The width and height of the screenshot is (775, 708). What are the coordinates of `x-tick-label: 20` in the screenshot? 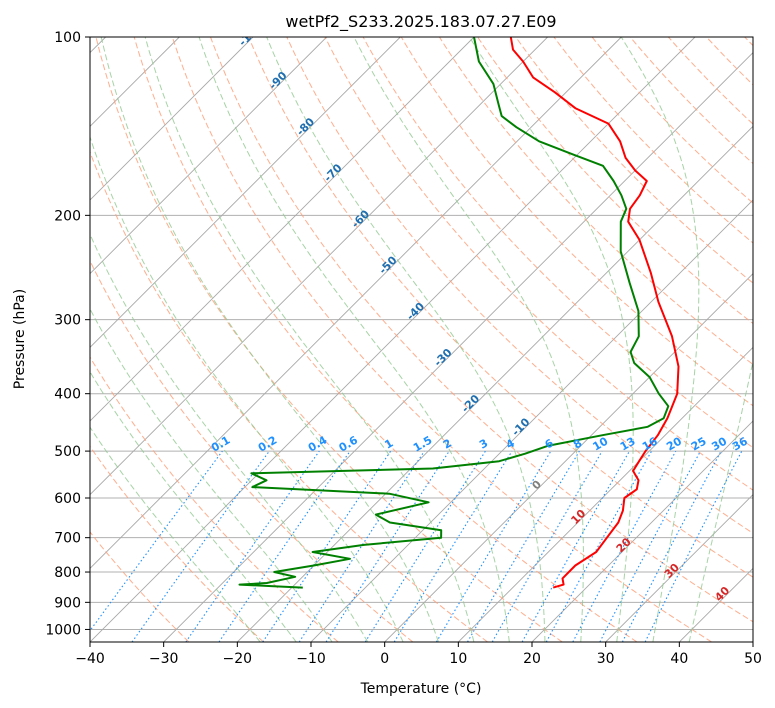 It's located at (532, 659).